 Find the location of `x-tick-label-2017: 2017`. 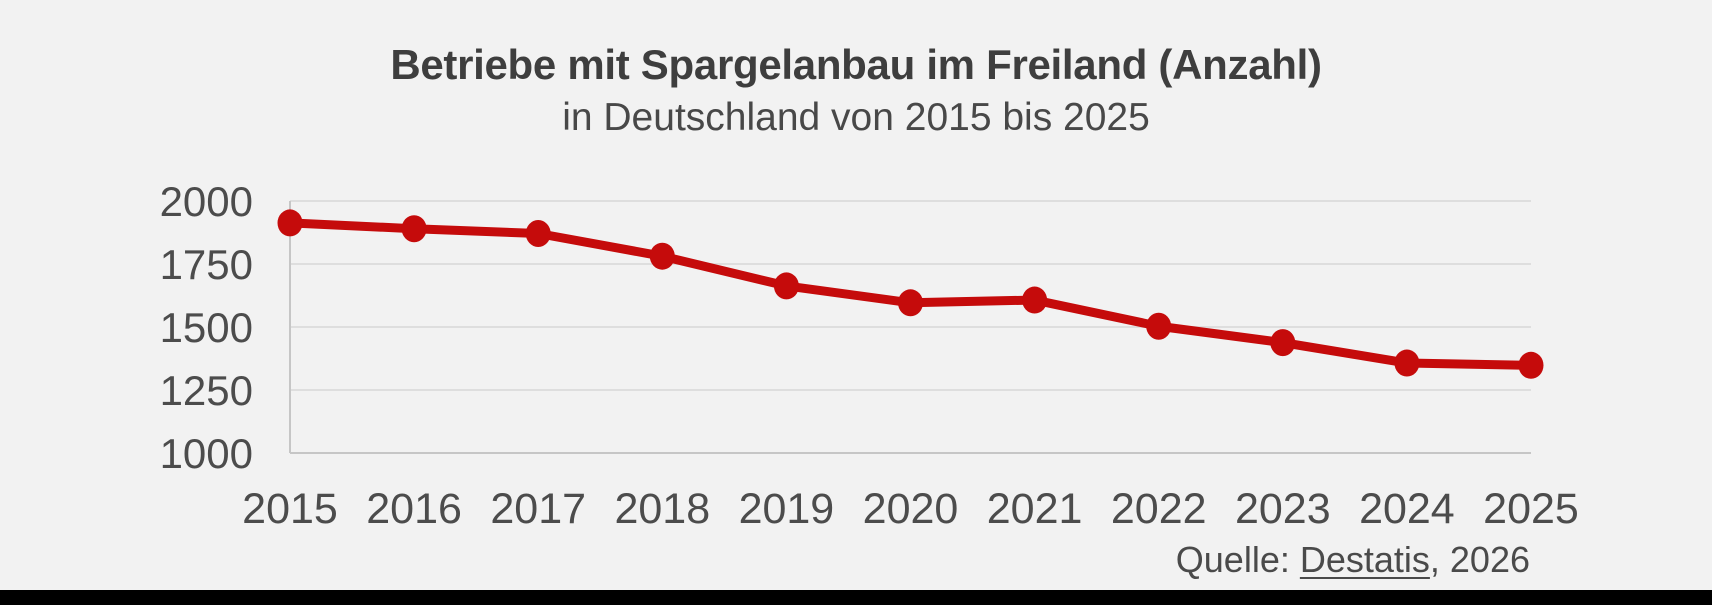

x-tick-label-2017: 2017 is located at coordinates (538, 509).